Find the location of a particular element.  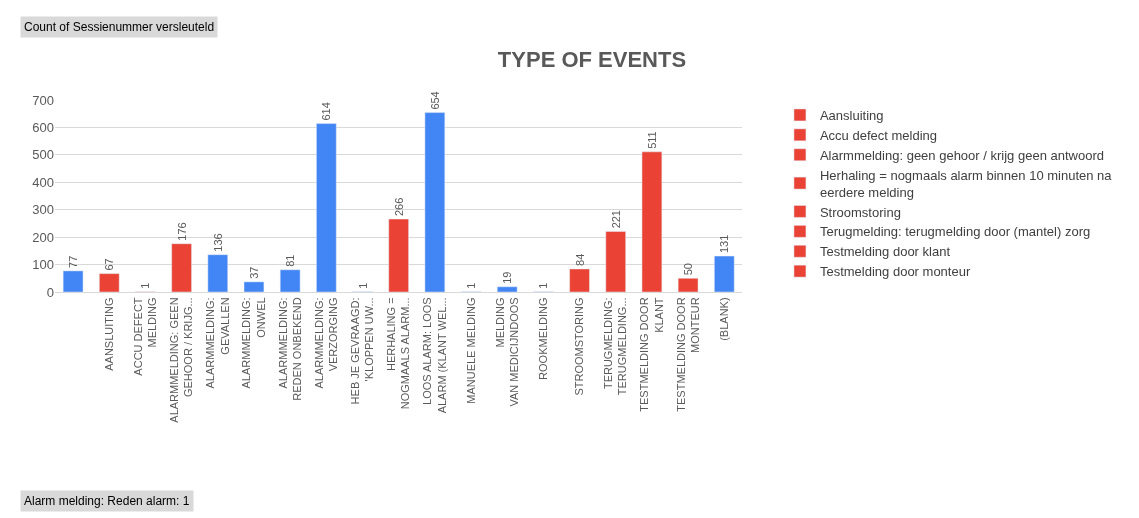

text: Alarm melding: Reden alarm: 1 is located at coordinates (107, 501).